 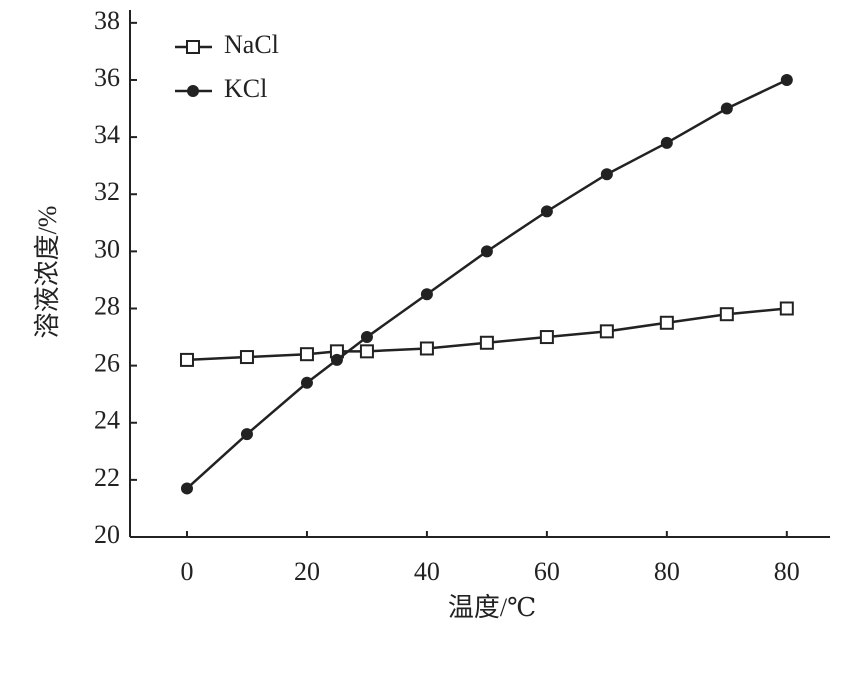 What do you see at coordinates (107, 363) in the screenshot?
I see `y-tick-label: 26` at bounding box center [107, 363].